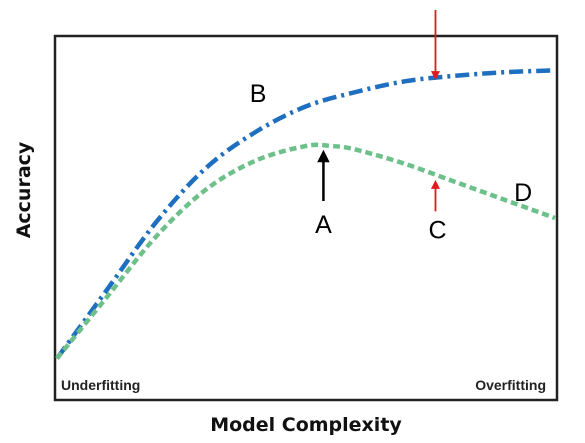  Describe the element at coordinates (323, 225) in the screenshot. I see `point-label-a: A` at that location.